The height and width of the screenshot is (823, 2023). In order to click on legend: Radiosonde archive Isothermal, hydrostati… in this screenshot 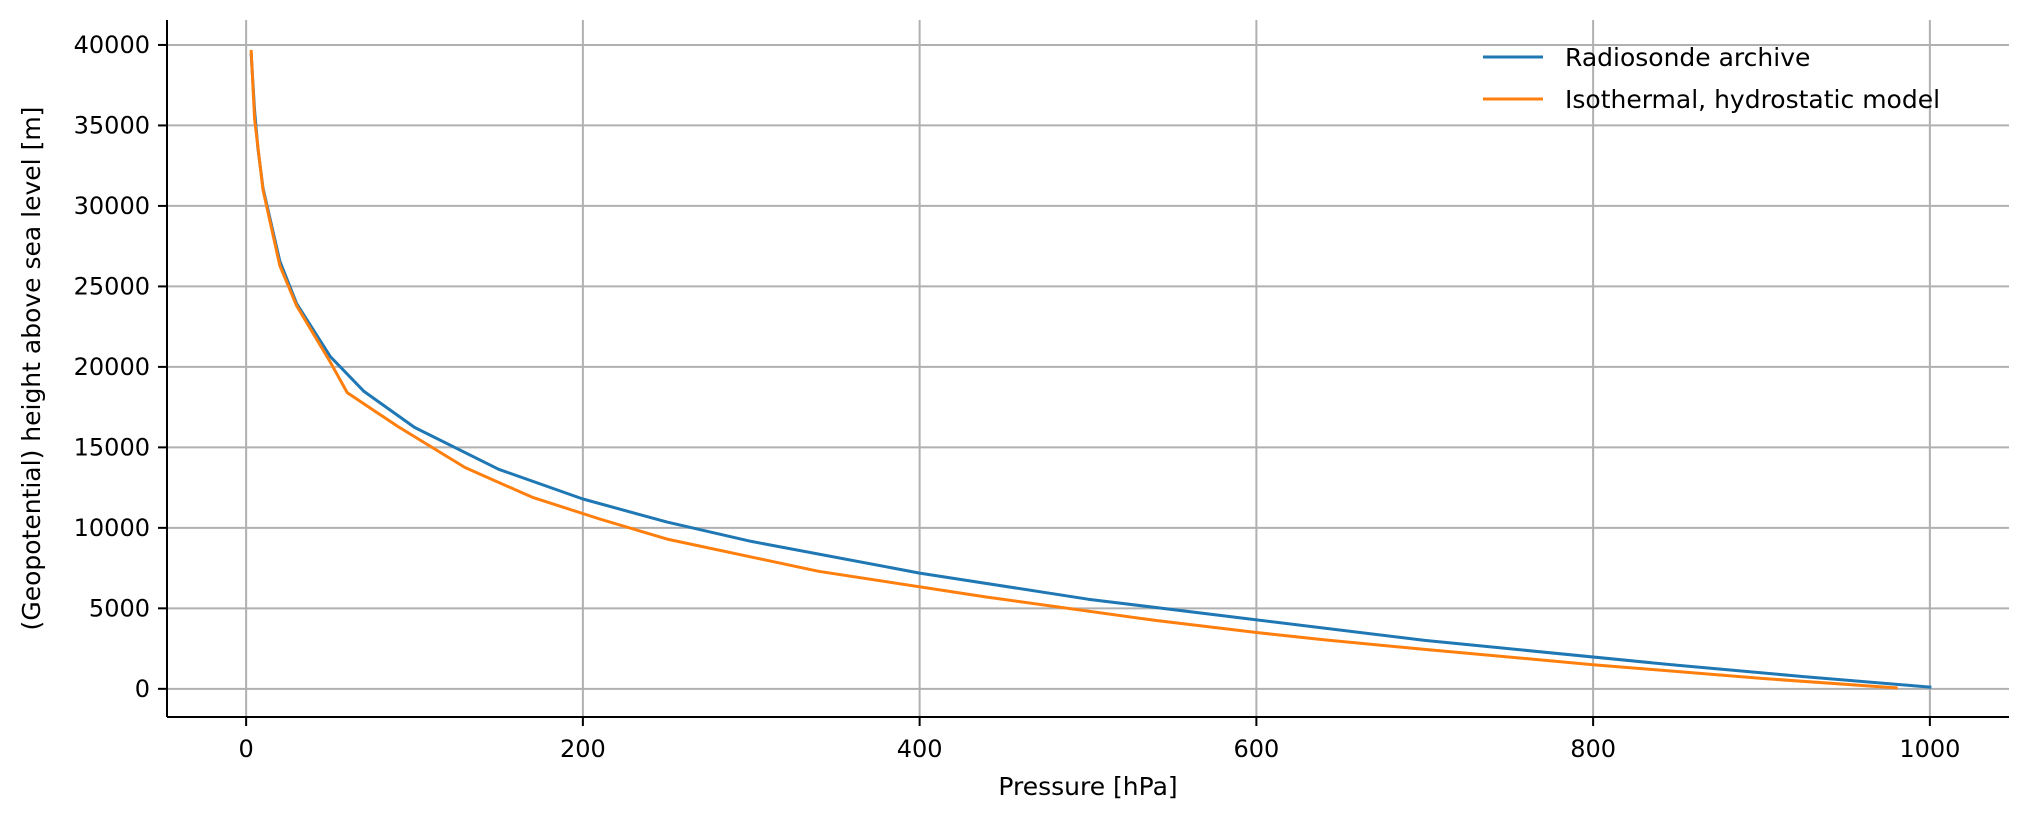, I will do `click(1711, 78)`.